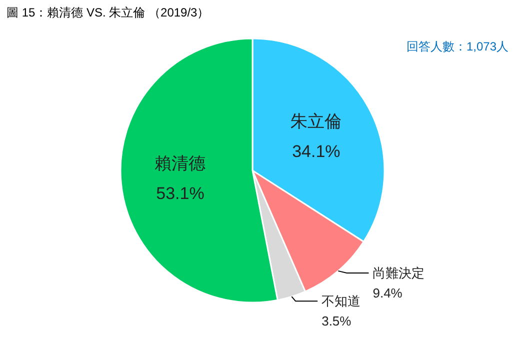 The width and height of the screenshot is (519, 348). I want to click on data-label: 3.5%, so click(337, 321).